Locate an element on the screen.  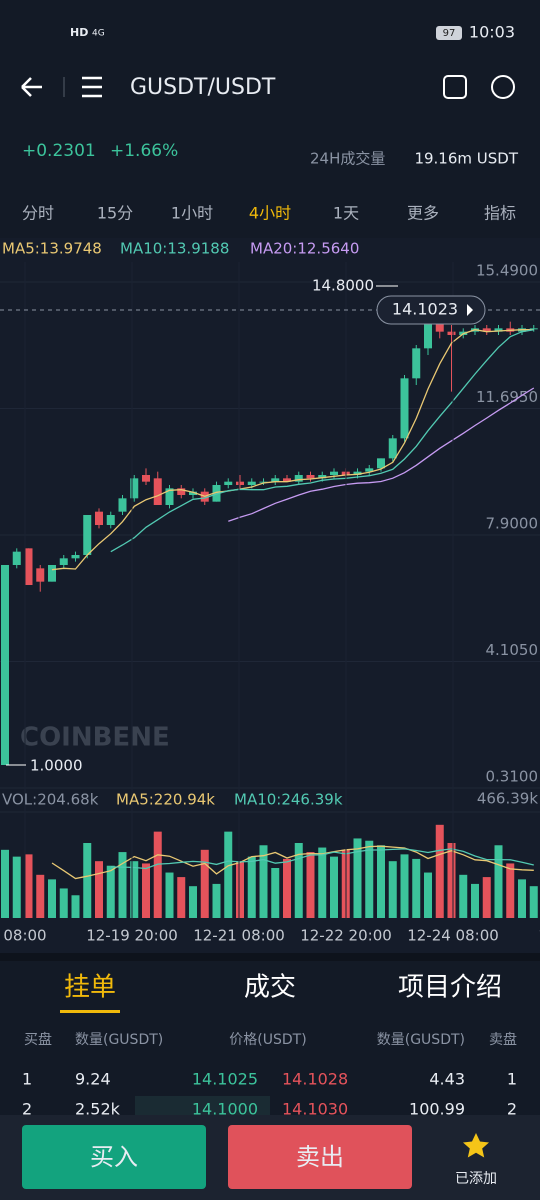
ma5-legend: MA5:13.9748 is located at coordinates (52, 249).